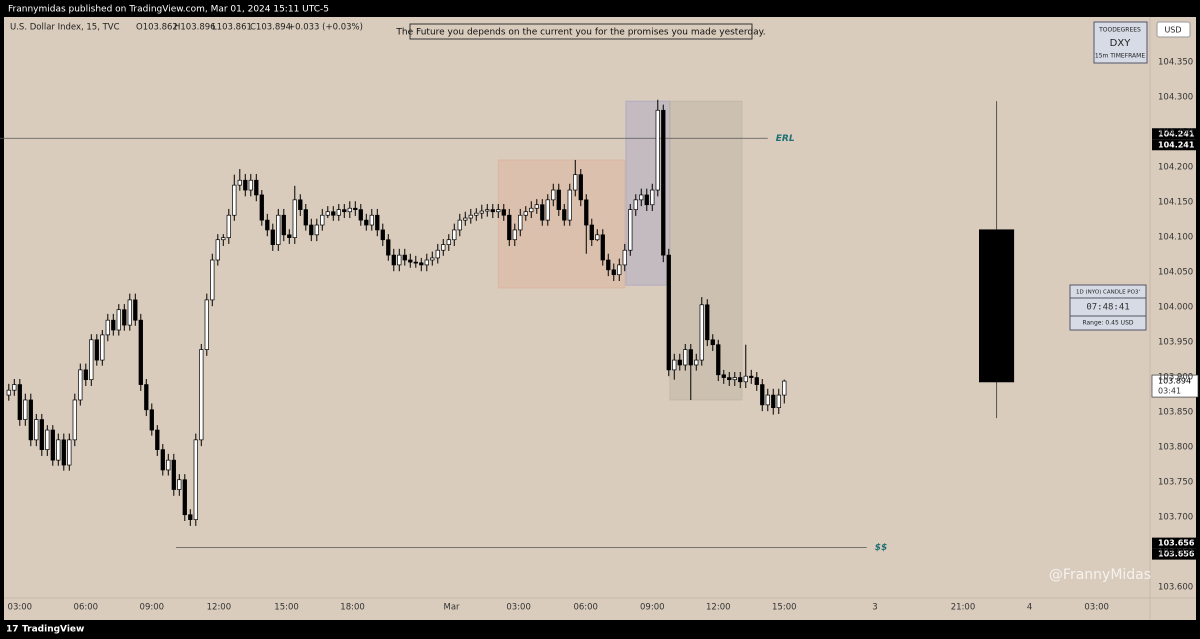 The height and width of the screenshot is (639, 1200). I want to click on currency-button, so click(1173, 29).